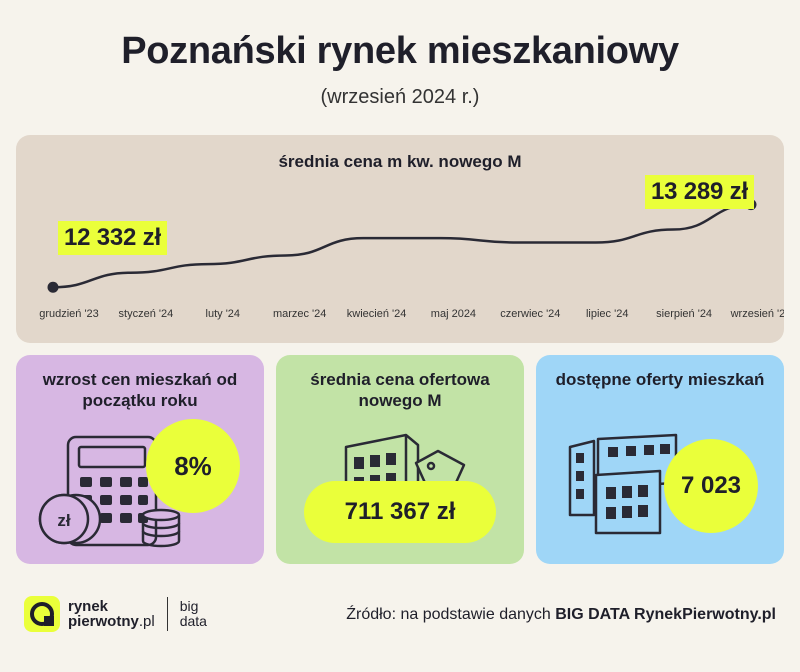 The height and width of the screenshot is (672, 800). Describe the element at coordinates (400, 512) in the screenshot. I see `avg-price-value-badge: 711 367 zł` at that location.